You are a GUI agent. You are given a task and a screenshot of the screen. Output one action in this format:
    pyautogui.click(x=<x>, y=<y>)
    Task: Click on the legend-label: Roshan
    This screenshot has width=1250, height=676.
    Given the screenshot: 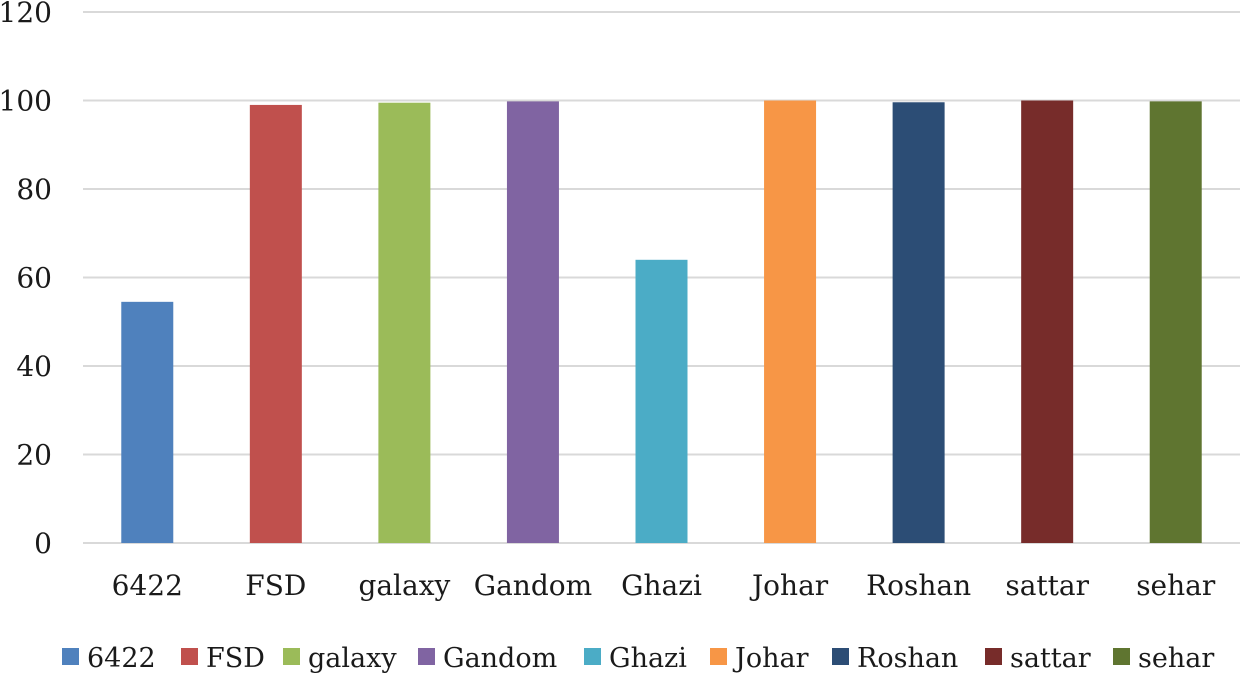 What is the action you would take?
    pyautogui.click(x=907, y=658)
    